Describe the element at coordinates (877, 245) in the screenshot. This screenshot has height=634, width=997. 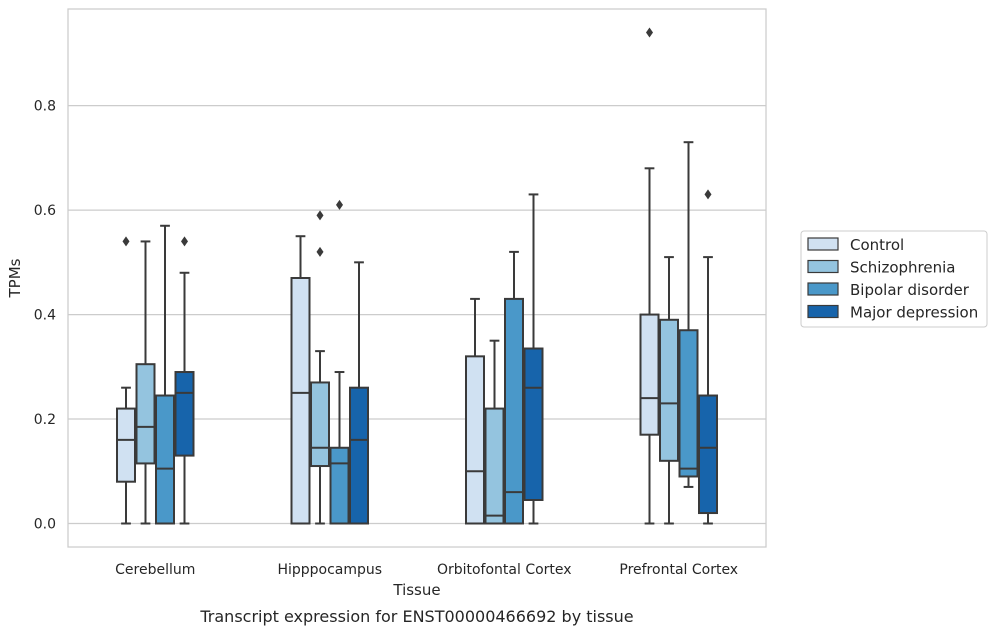
I see `legend-label: Control` at that location.